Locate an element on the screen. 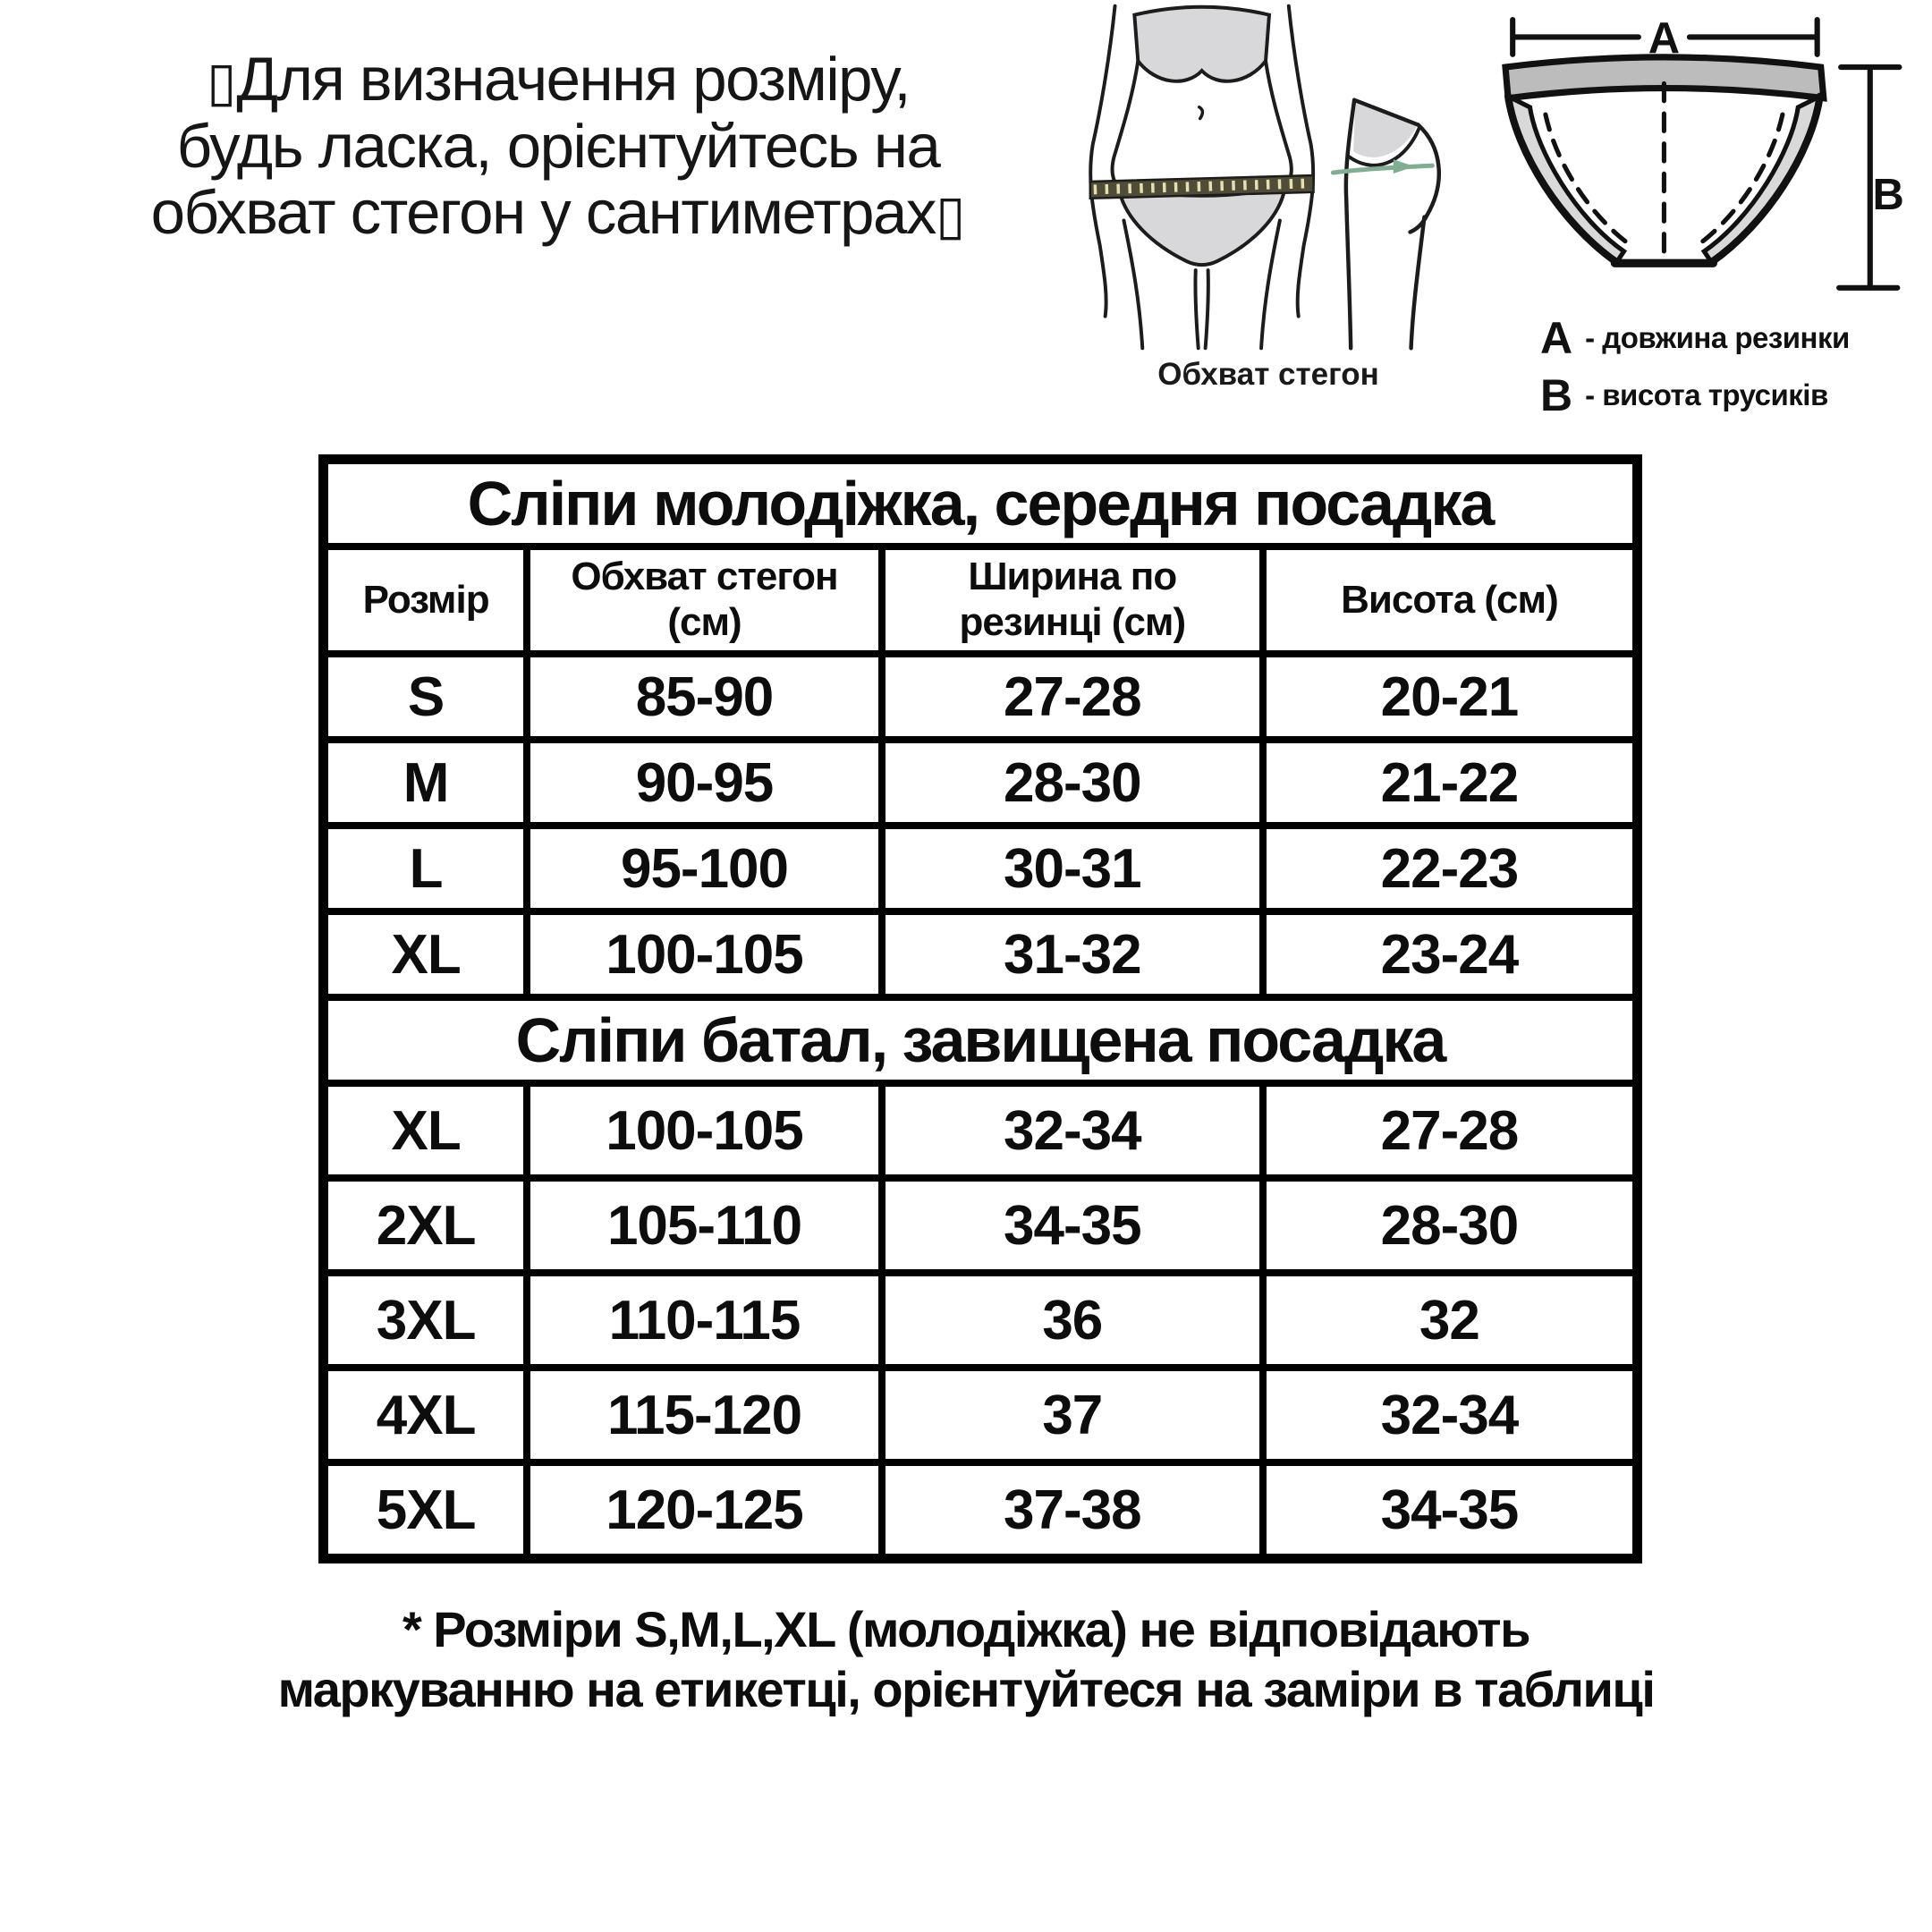  table-section-title: Сліпи батал, завищена посадка is located at coordinates (980, 1040).